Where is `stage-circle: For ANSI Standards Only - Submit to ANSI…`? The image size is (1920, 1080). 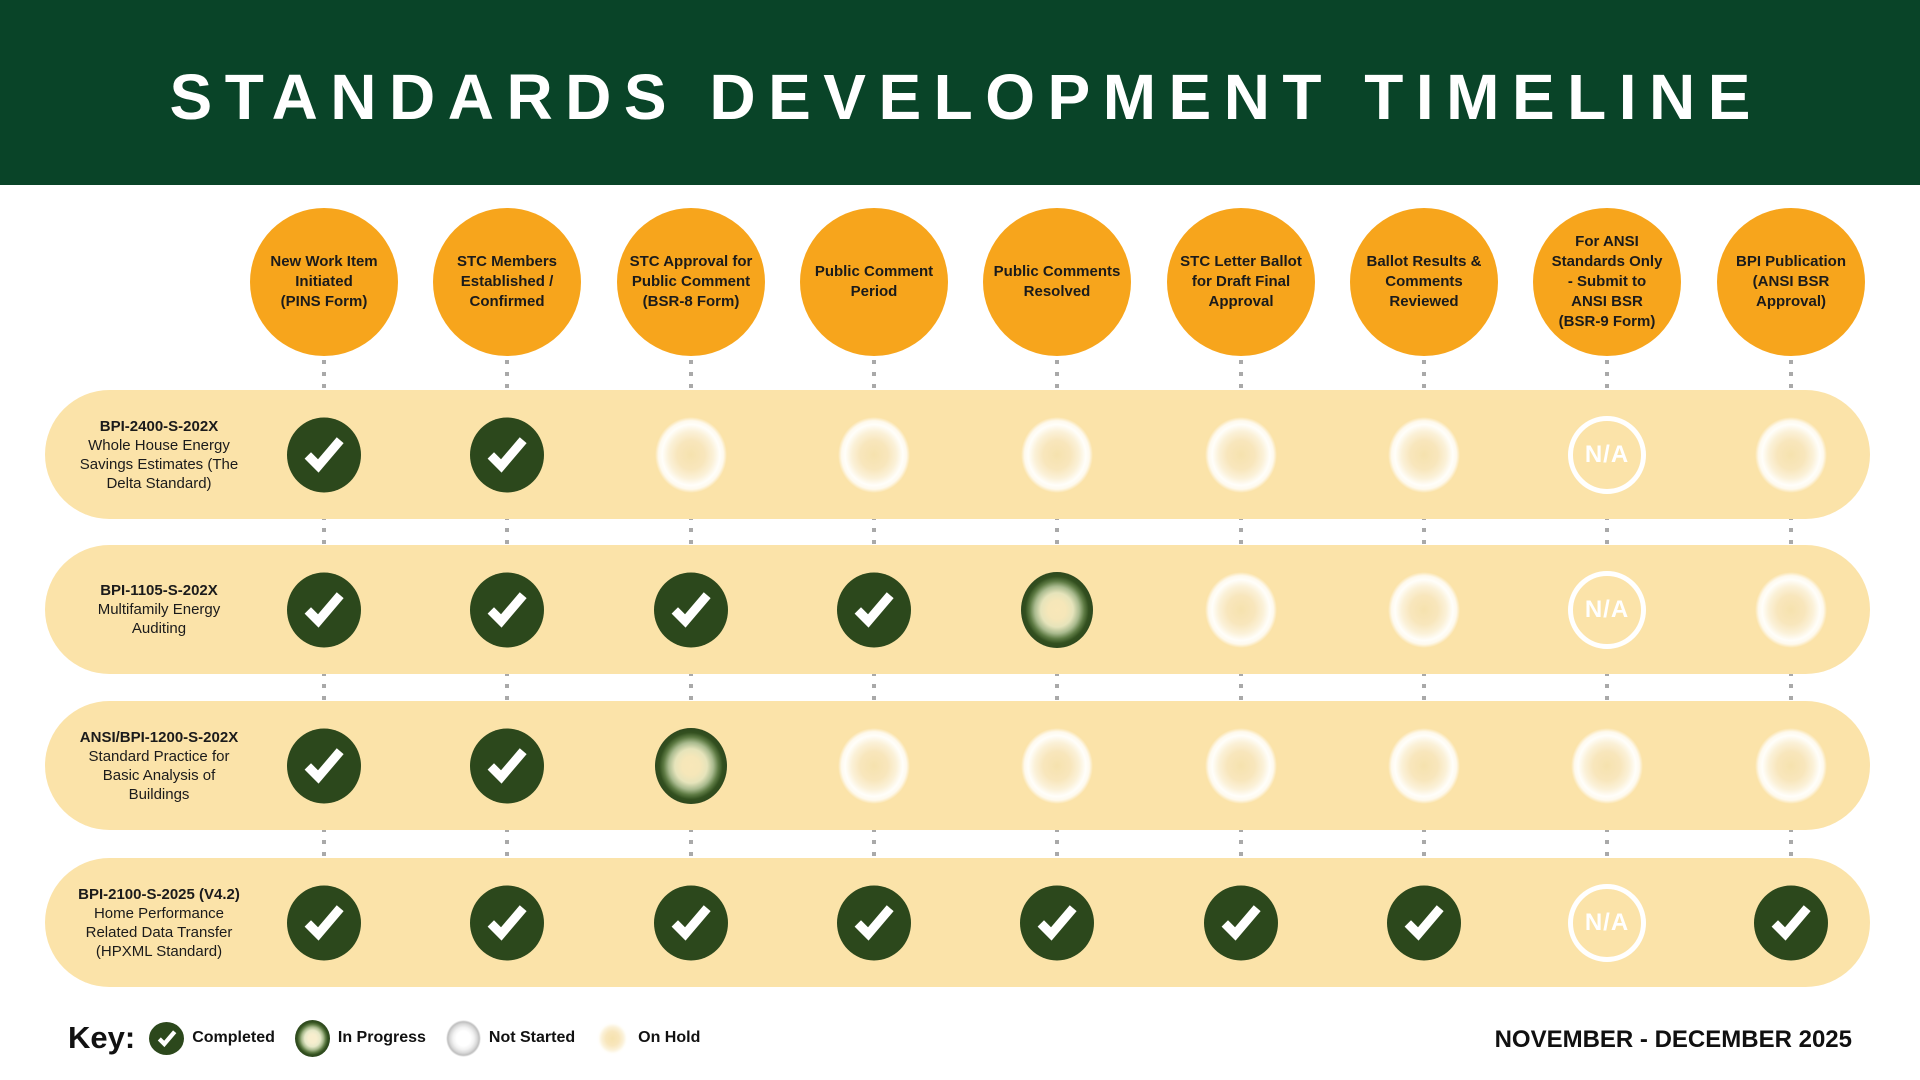 stage-circle: For ANSI Standards Only - Submit to ANSI… is located at coordinates (1607, 282).